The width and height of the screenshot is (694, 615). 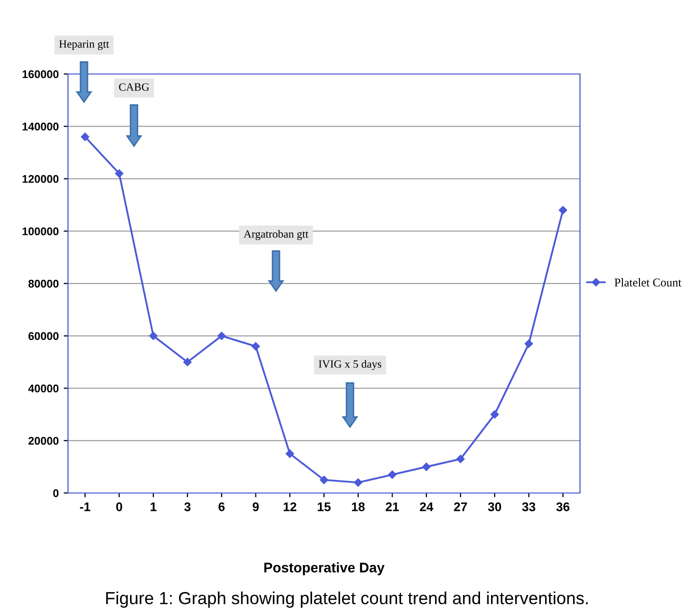 What do you see at coordinates (153, 507) in the screenshot?
I see `x-tick-label: 1` at bounding box center [153, 507].